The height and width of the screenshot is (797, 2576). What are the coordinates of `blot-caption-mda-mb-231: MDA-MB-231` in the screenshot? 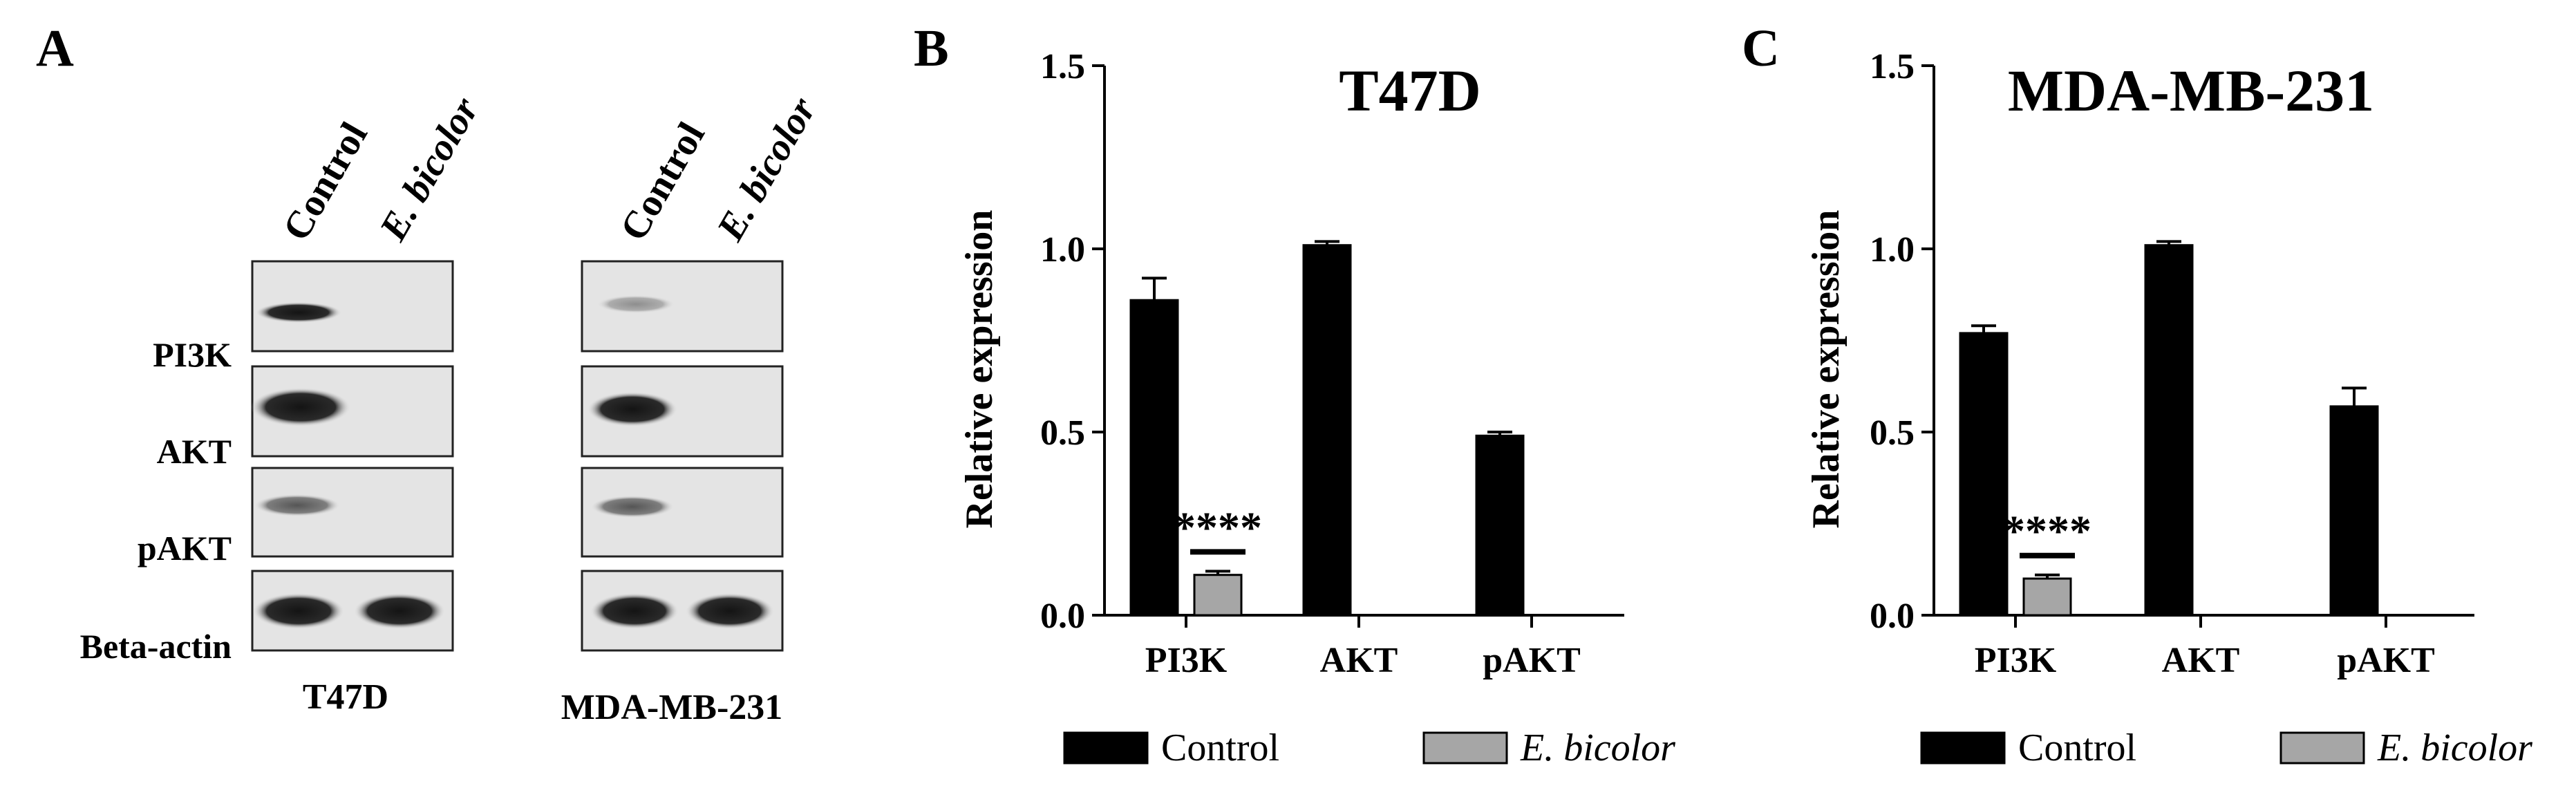 It's located at (672, 708).